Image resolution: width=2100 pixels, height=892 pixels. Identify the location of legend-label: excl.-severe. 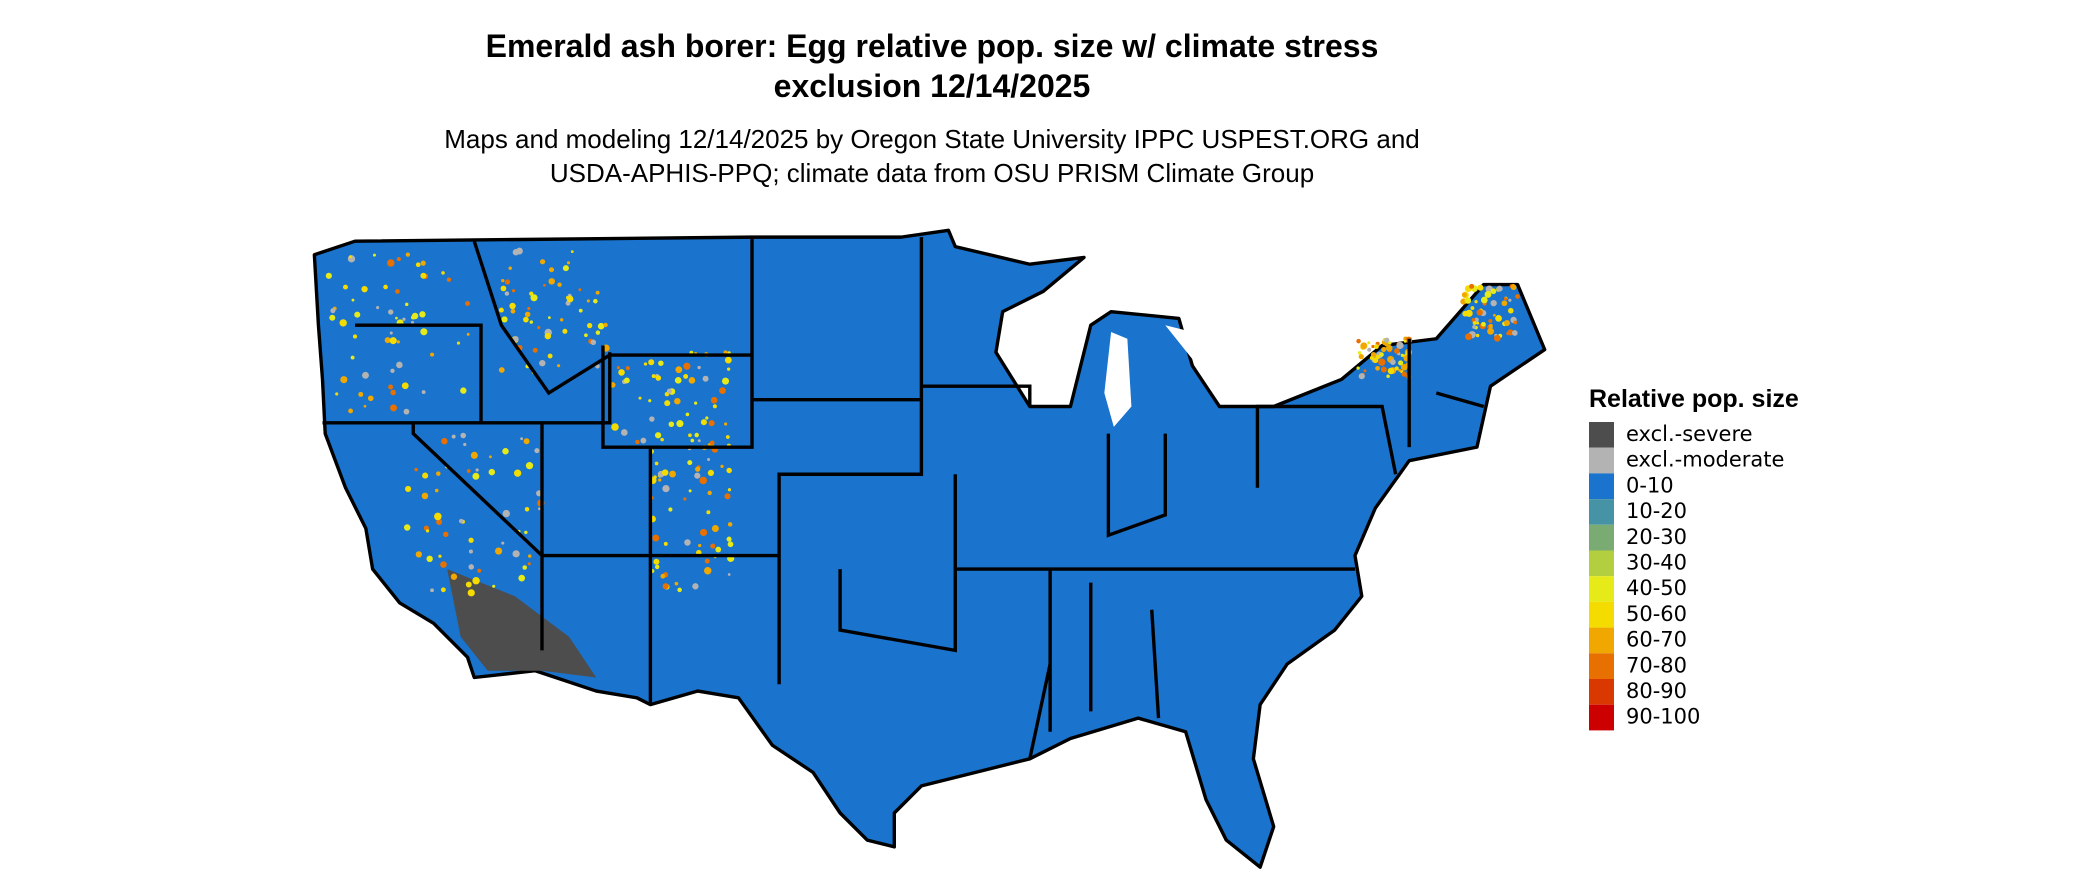
(1689, 434).